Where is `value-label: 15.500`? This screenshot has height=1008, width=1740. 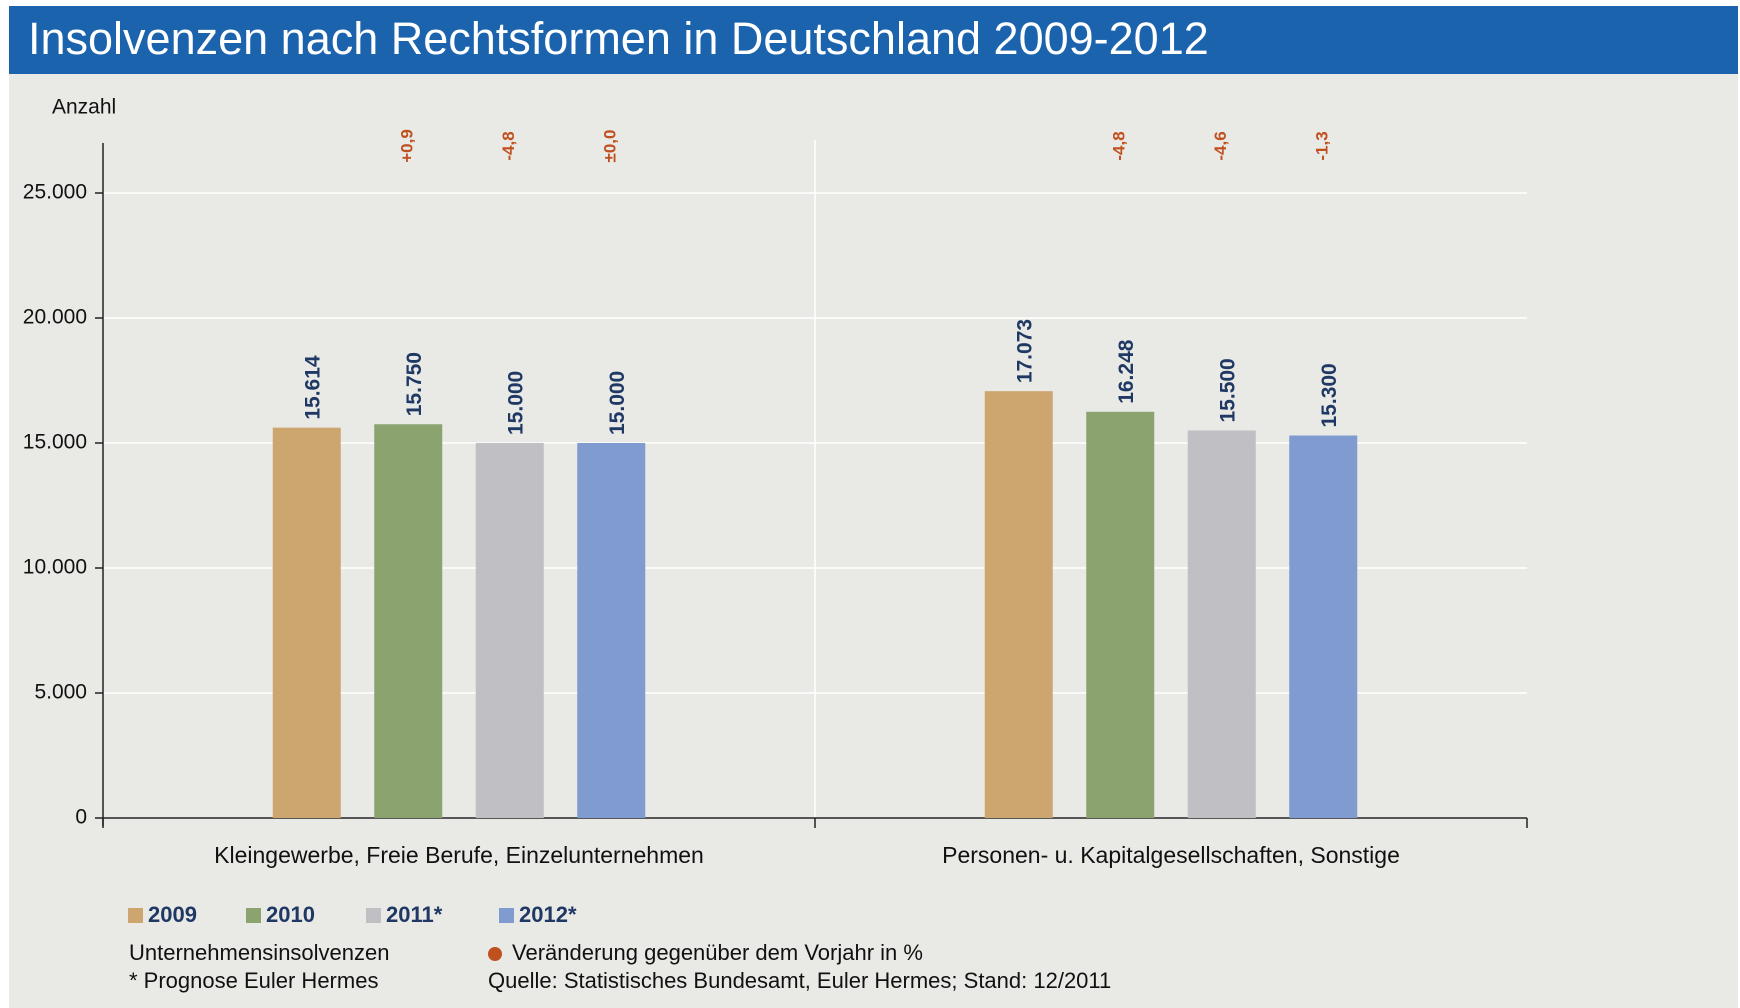 value-label: 15.500 is located at coordinates (1227, 390).